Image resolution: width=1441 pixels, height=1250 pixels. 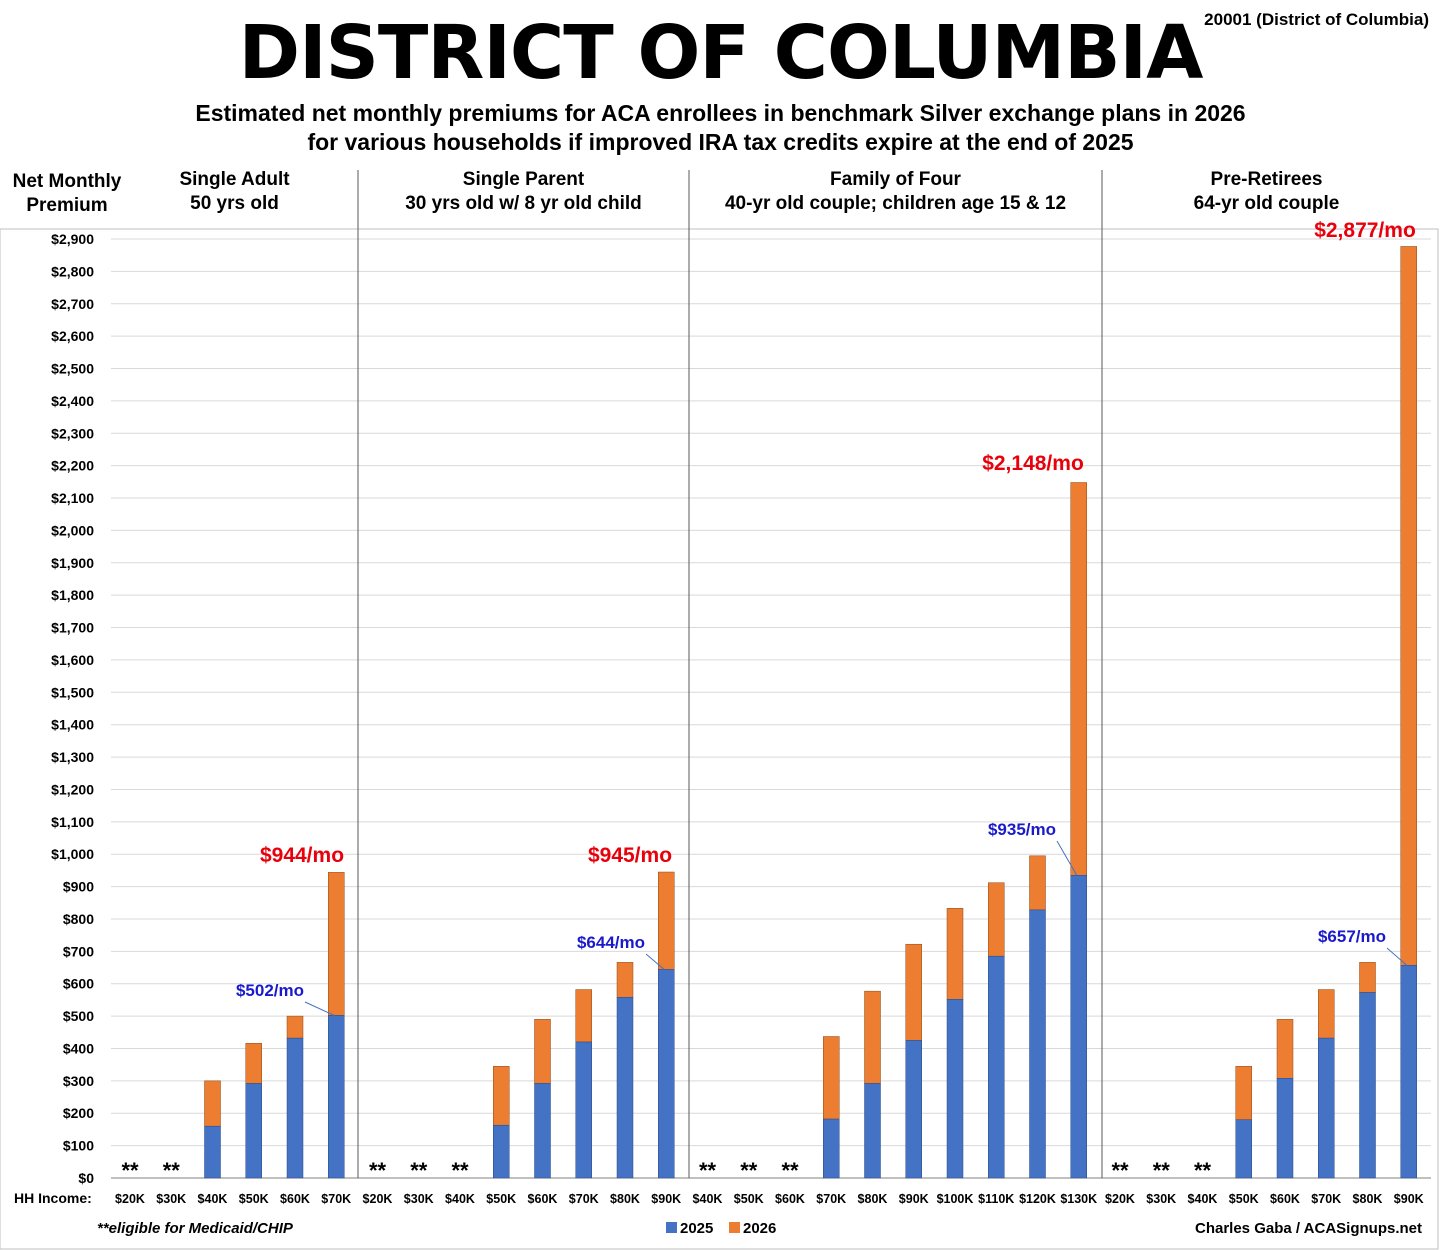 I want to click on y-tick-label: $1,500, so click(x=72, y=692).